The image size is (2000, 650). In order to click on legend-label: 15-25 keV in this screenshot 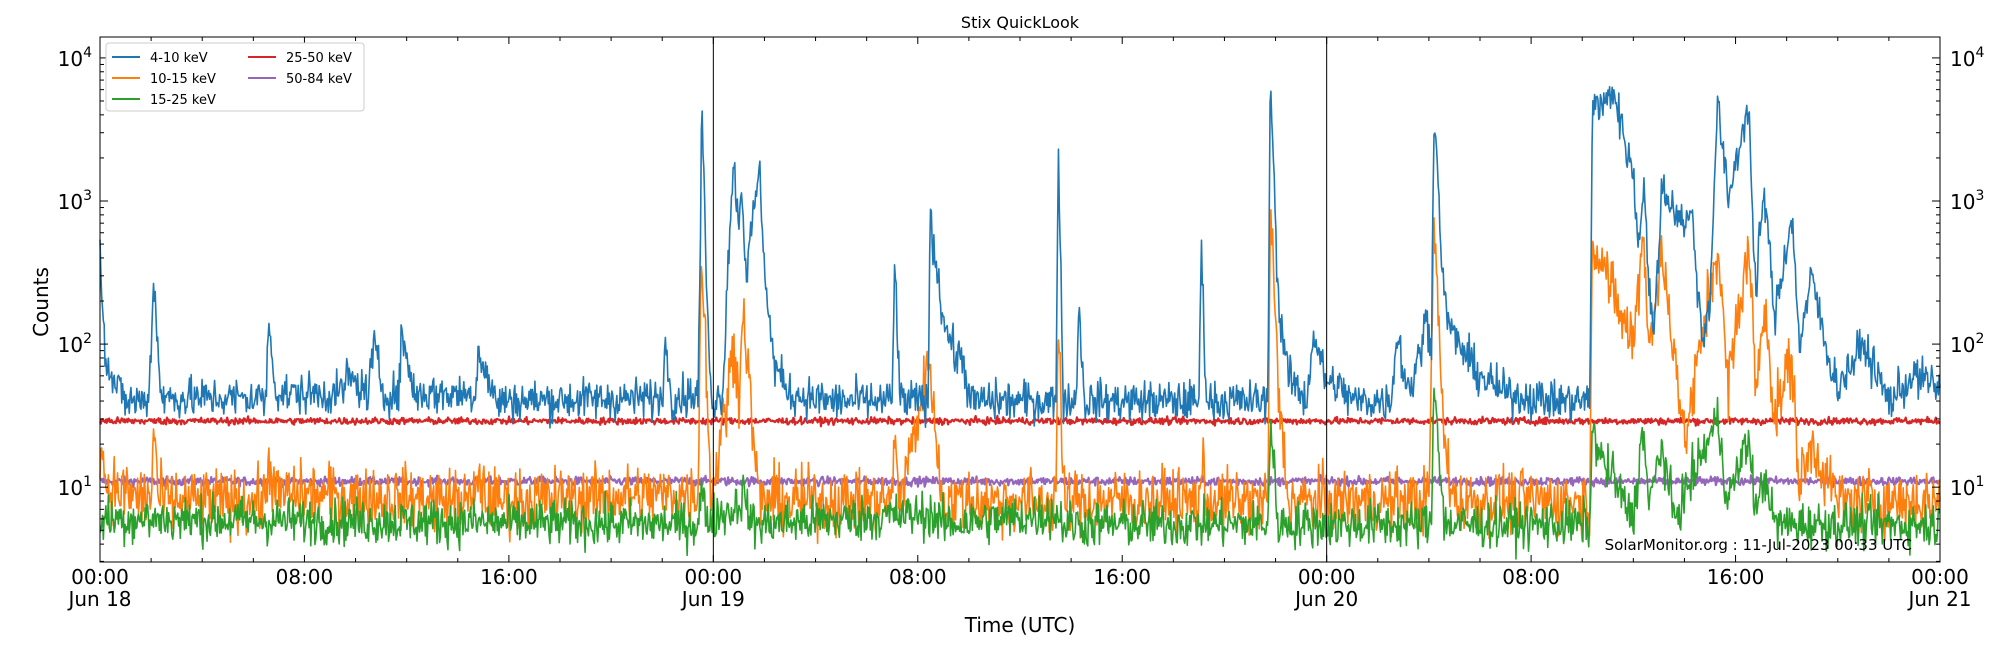, I will do `click(183, 100)`.